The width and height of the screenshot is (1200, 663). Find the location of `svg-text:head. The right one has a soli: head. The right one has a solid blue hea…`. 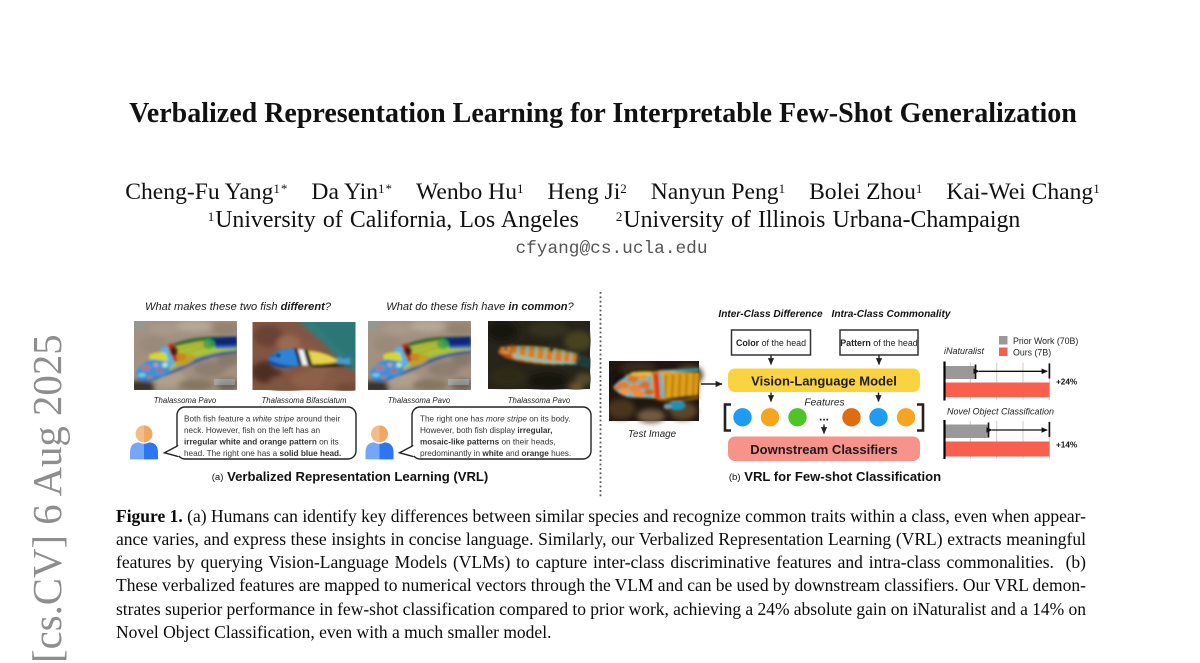

svg-text:head. The right one has a soli: head. The right one has a solid blue hea… is located at coordinates (262, 453).